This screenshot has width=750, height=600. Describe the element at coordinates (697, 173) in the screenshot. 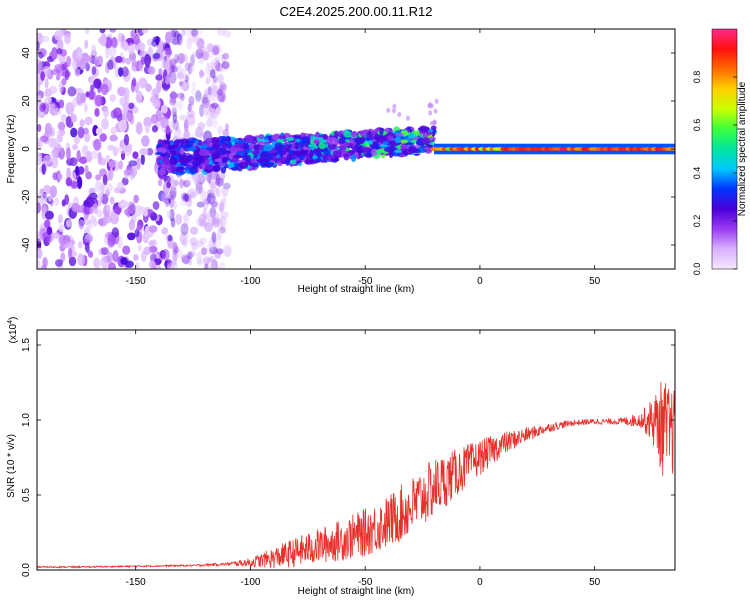

I see `colorbar-tick-label: 0.4` at that location.